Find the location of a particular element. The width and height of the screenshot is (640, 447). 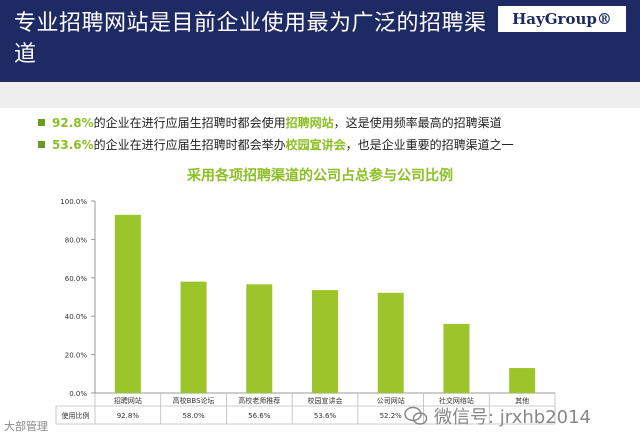

bullet-item: 92.8%的企业在进行应届生招聘时都会使用招聘网站，这是使用频率最高的招聘渠道 is located at coordinates (333, 123).